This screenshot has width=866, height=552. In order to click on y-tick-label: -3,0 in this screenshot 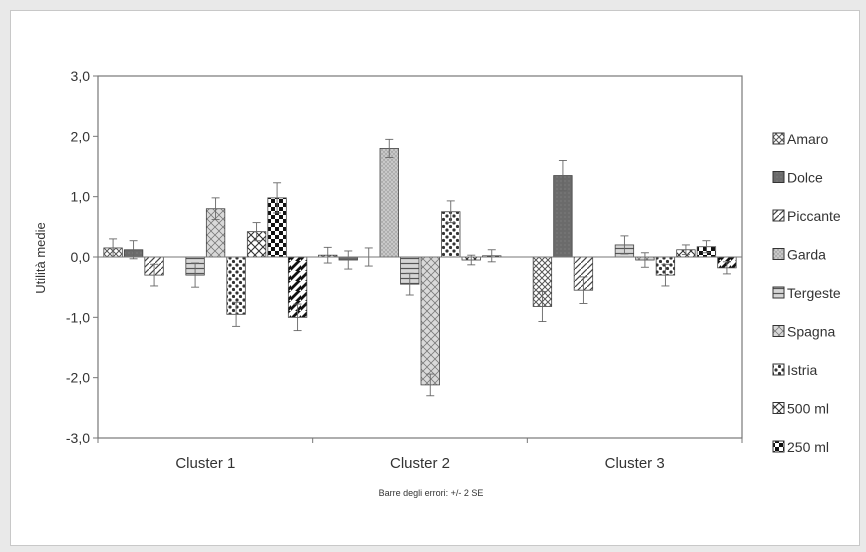, I will do `click(78, 438)`.